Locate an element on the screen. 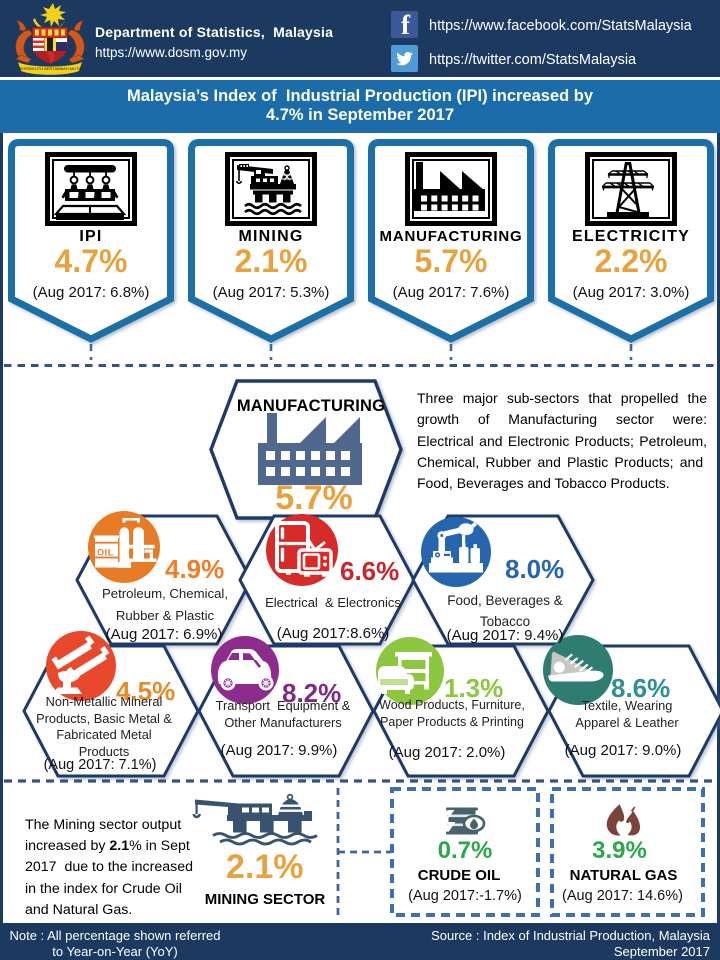 This screenshot has width=720, height=960. svg-text: BERSEKUTU BERTAMBAH MUTU is located at coordinates (50, 68).